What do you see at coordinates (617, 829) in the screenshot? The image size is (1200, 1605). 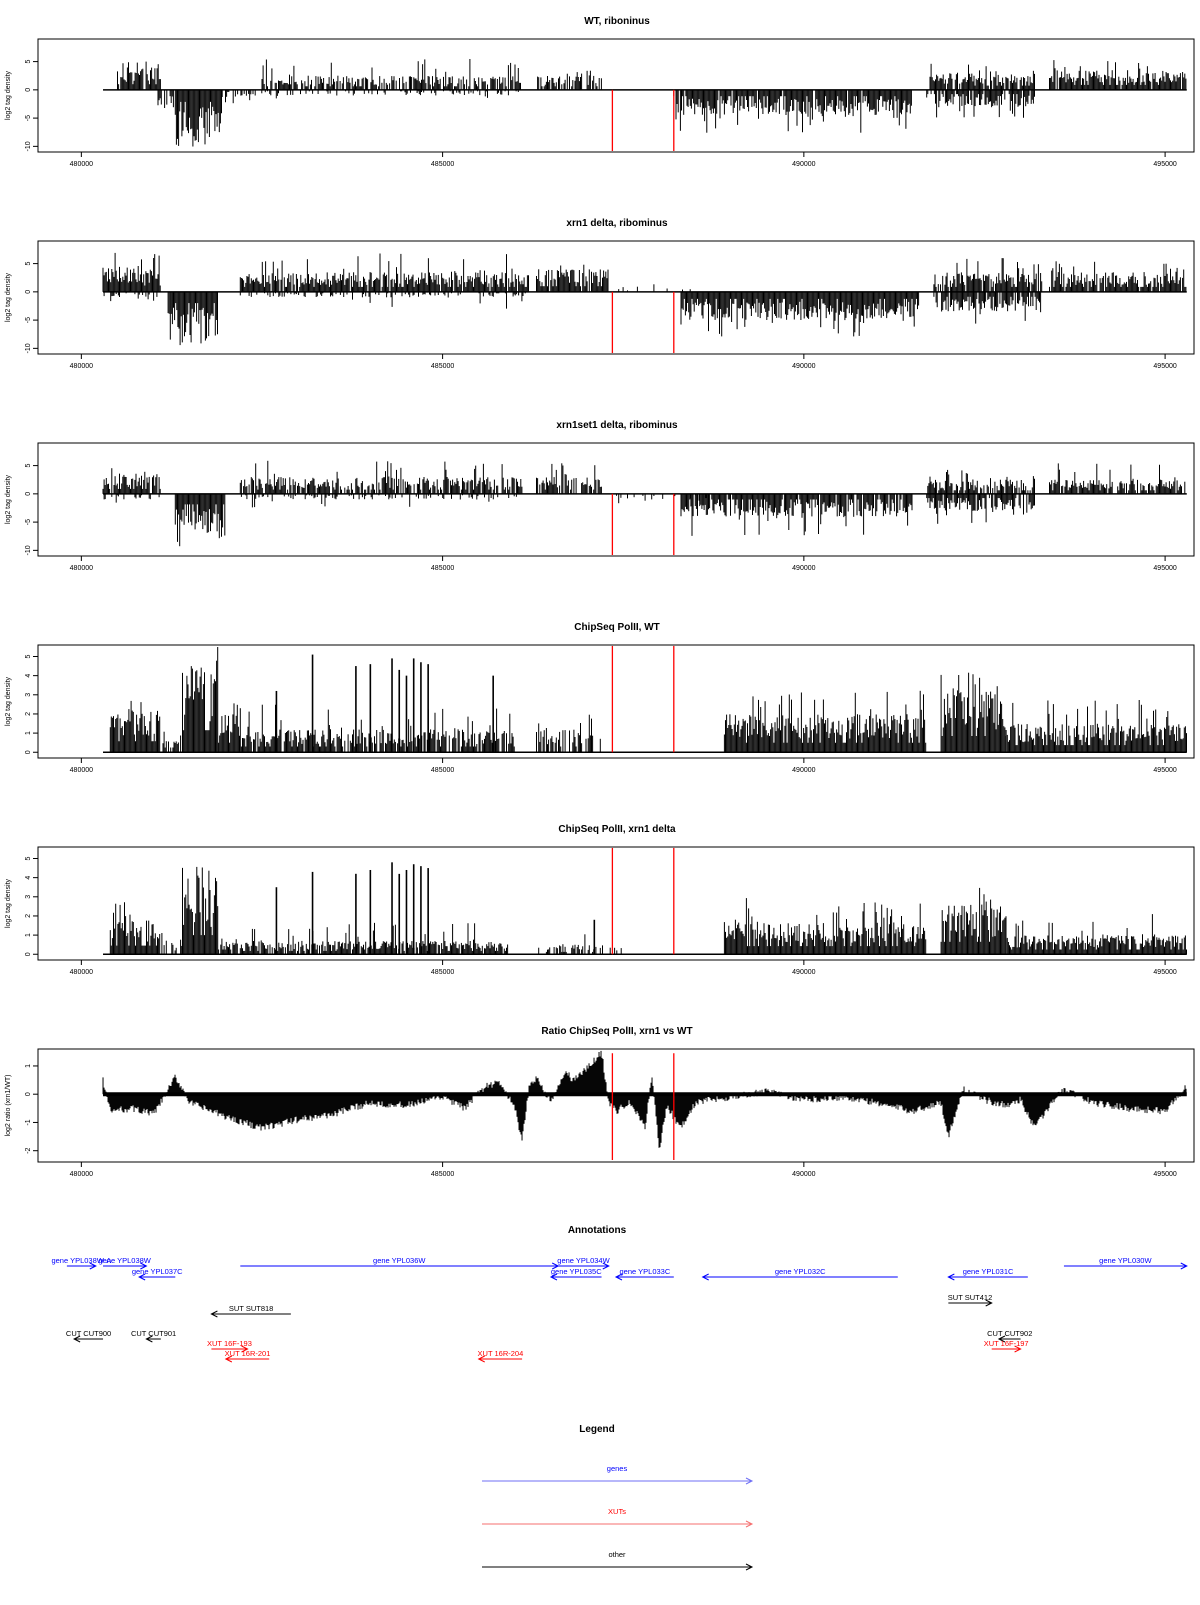 I see `panel-title: ChipSeq PolII, xrn1 delta` at bounding box center [617, 829].